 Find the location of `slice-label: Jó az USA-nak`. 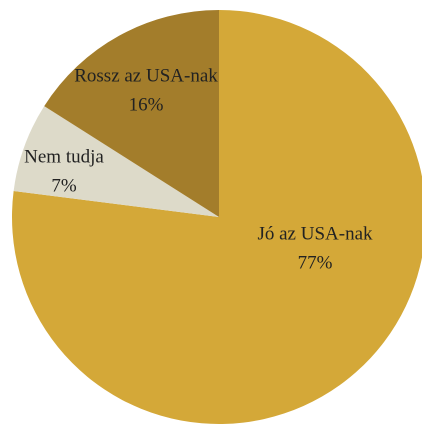

slice-label: Jó az USA-nak is located at coordinates (315, 233).